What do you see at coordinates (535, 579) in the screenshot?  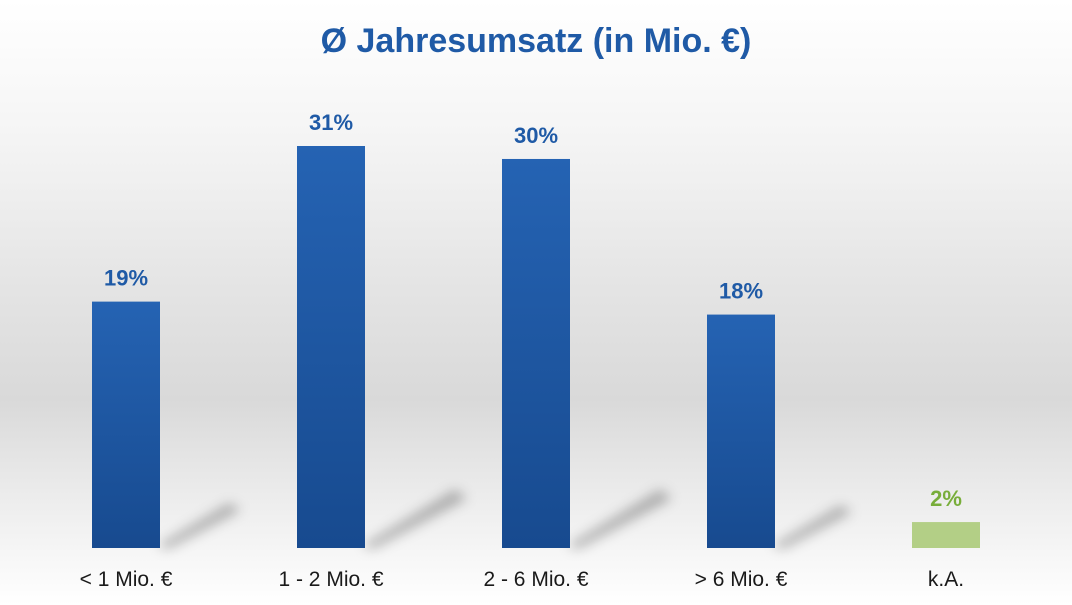 I see `category-label: 2 - 6 Mio. €` at bounding box center [535, 579].